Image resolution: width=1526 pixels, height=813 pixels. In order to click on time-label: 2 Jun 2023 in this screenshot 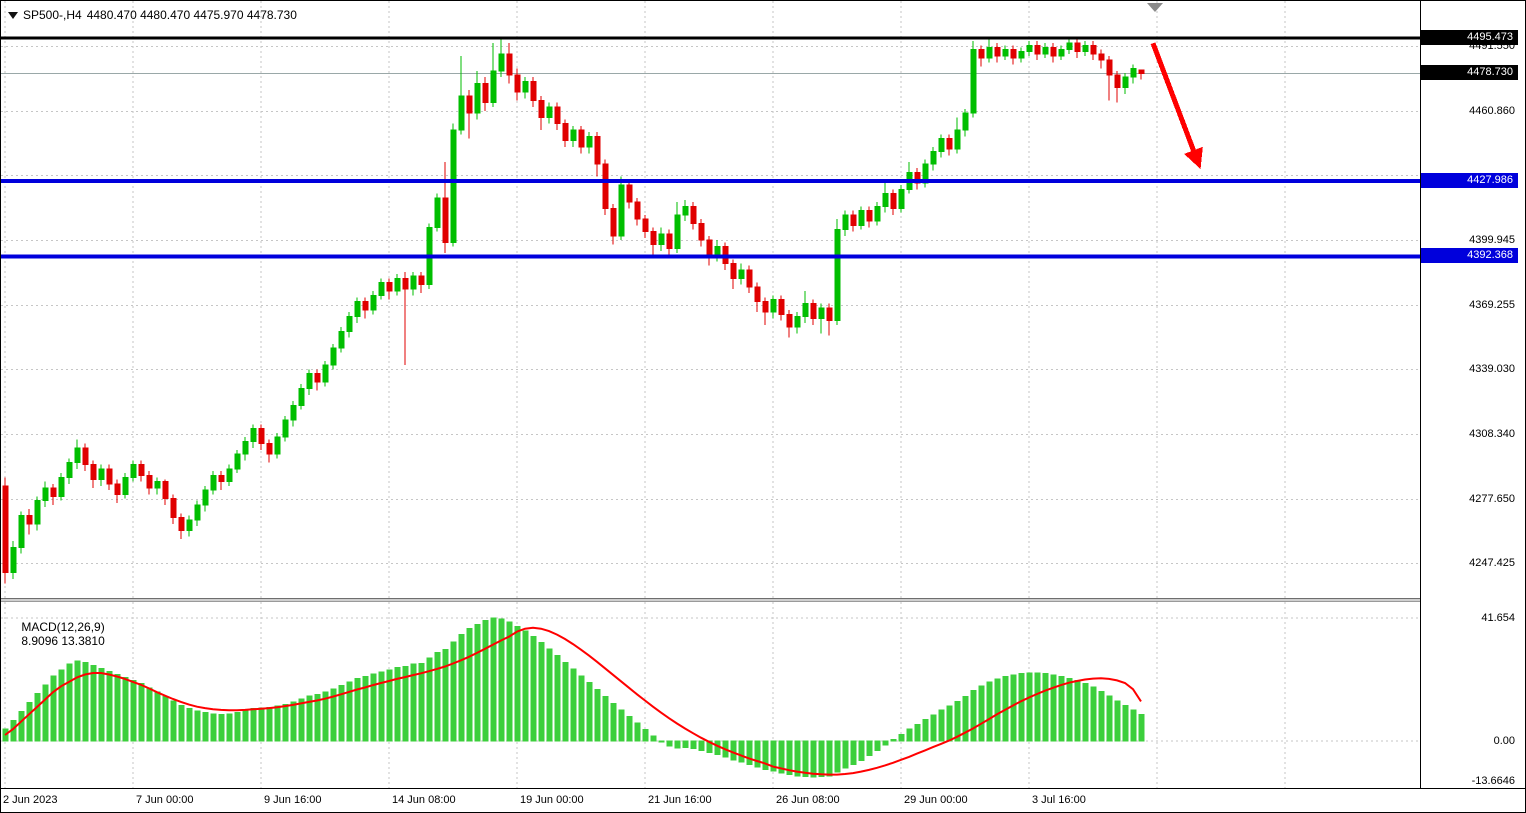, I will do `click(30, 800)`.